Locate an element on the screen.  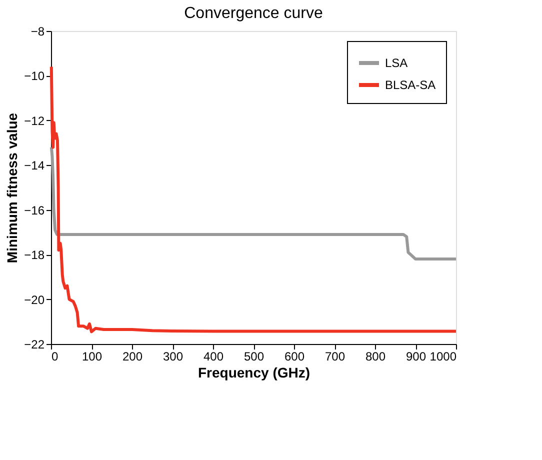
x-tick-label: 600 is located at coordinates (294, 357).